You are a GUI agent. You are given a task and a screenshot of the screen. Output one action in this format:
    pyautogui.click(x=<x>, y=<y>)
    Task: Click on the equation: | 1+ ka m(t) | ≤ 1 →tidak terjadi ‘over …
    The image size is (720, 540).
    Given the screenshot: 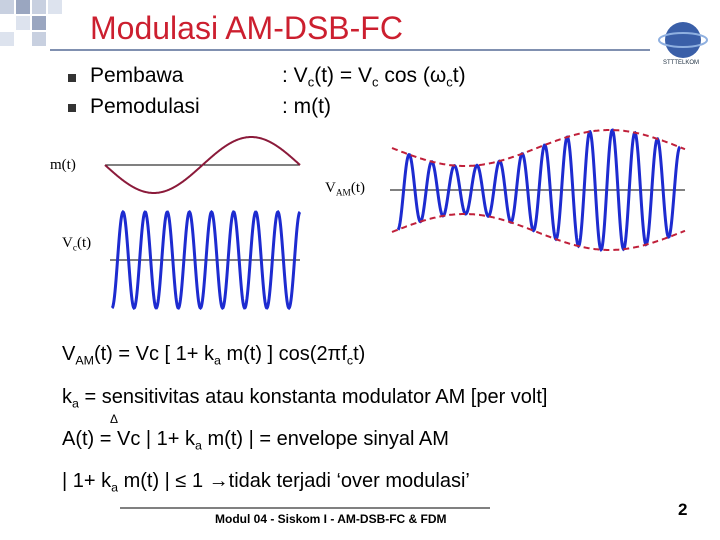 What is the action you would take?
    pyautogui.click(x=266, y=482)
    